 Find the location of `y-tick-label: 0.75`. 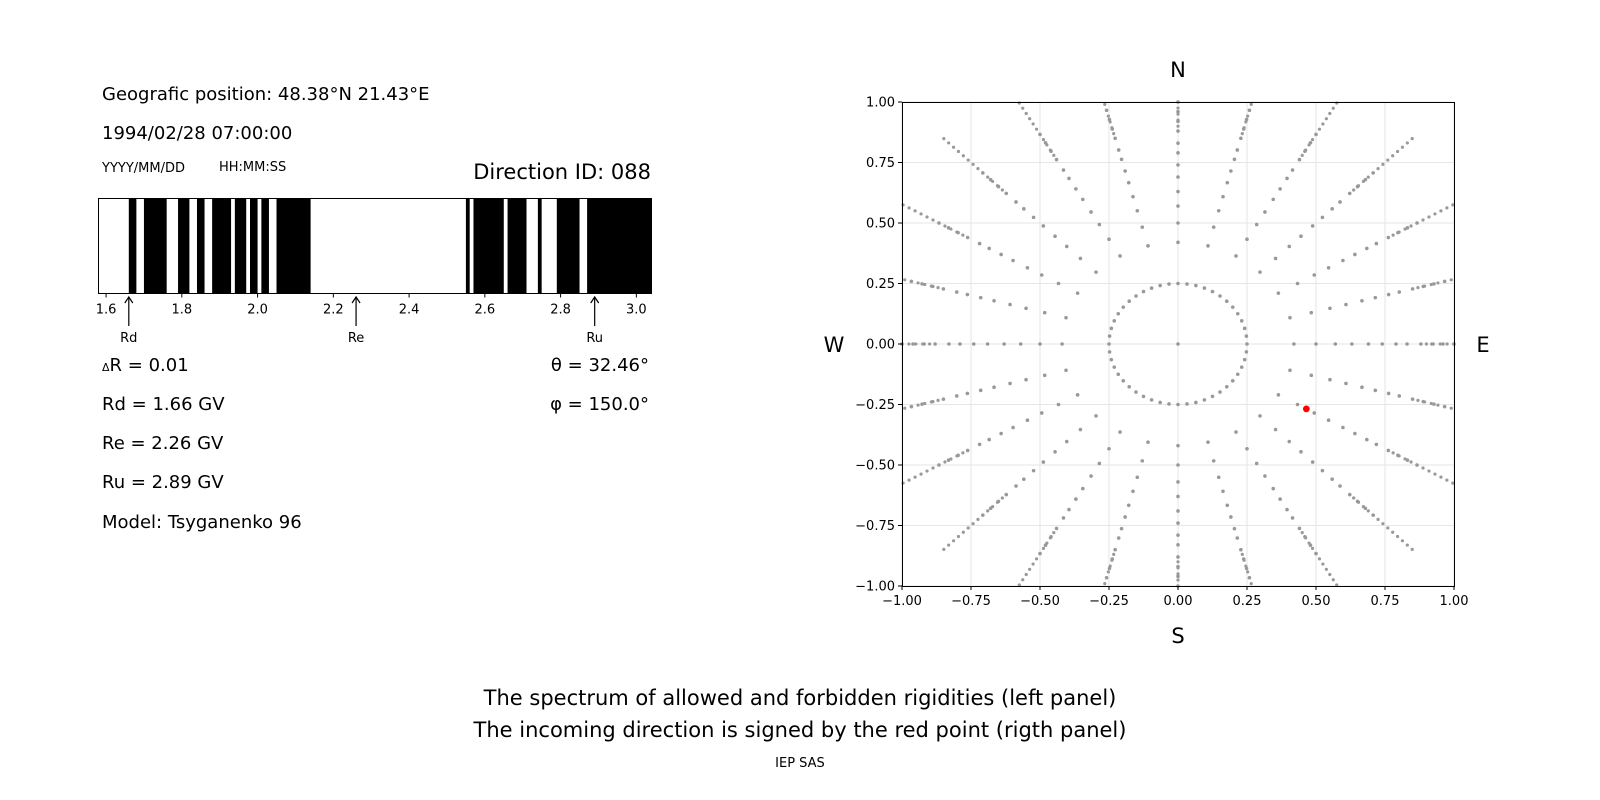

y-tick-label: 0.75 is located at coordinates (880, 163).